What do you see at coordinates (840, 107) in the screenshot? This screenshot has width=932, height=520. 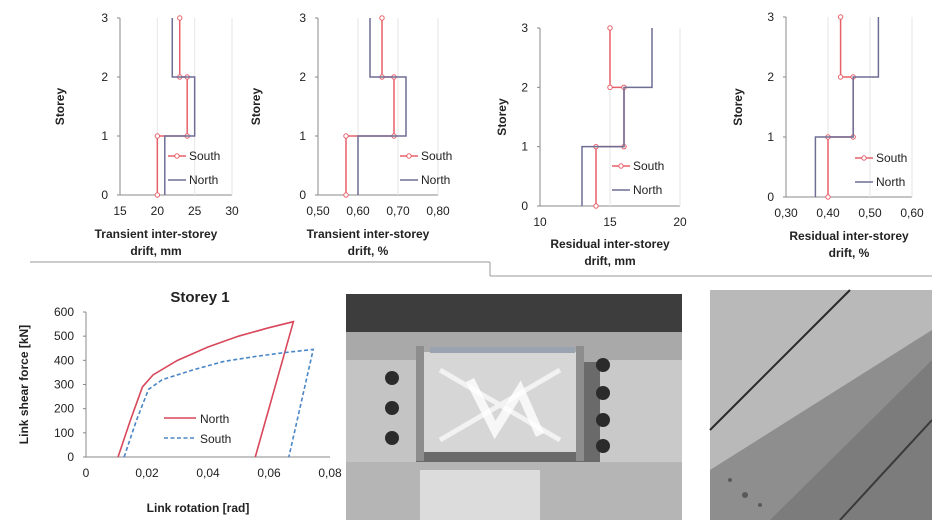 I see `series-line-south` at bounding box center [840, 107].